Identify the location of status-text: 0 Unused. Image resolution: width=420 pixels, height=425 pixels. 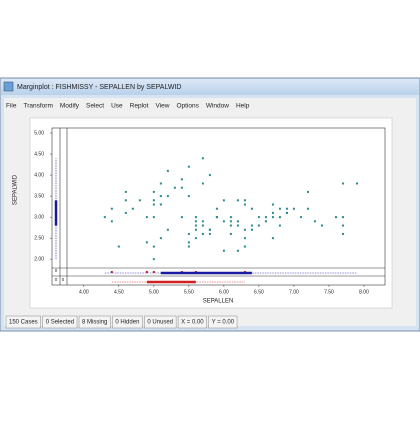
(160, 323).